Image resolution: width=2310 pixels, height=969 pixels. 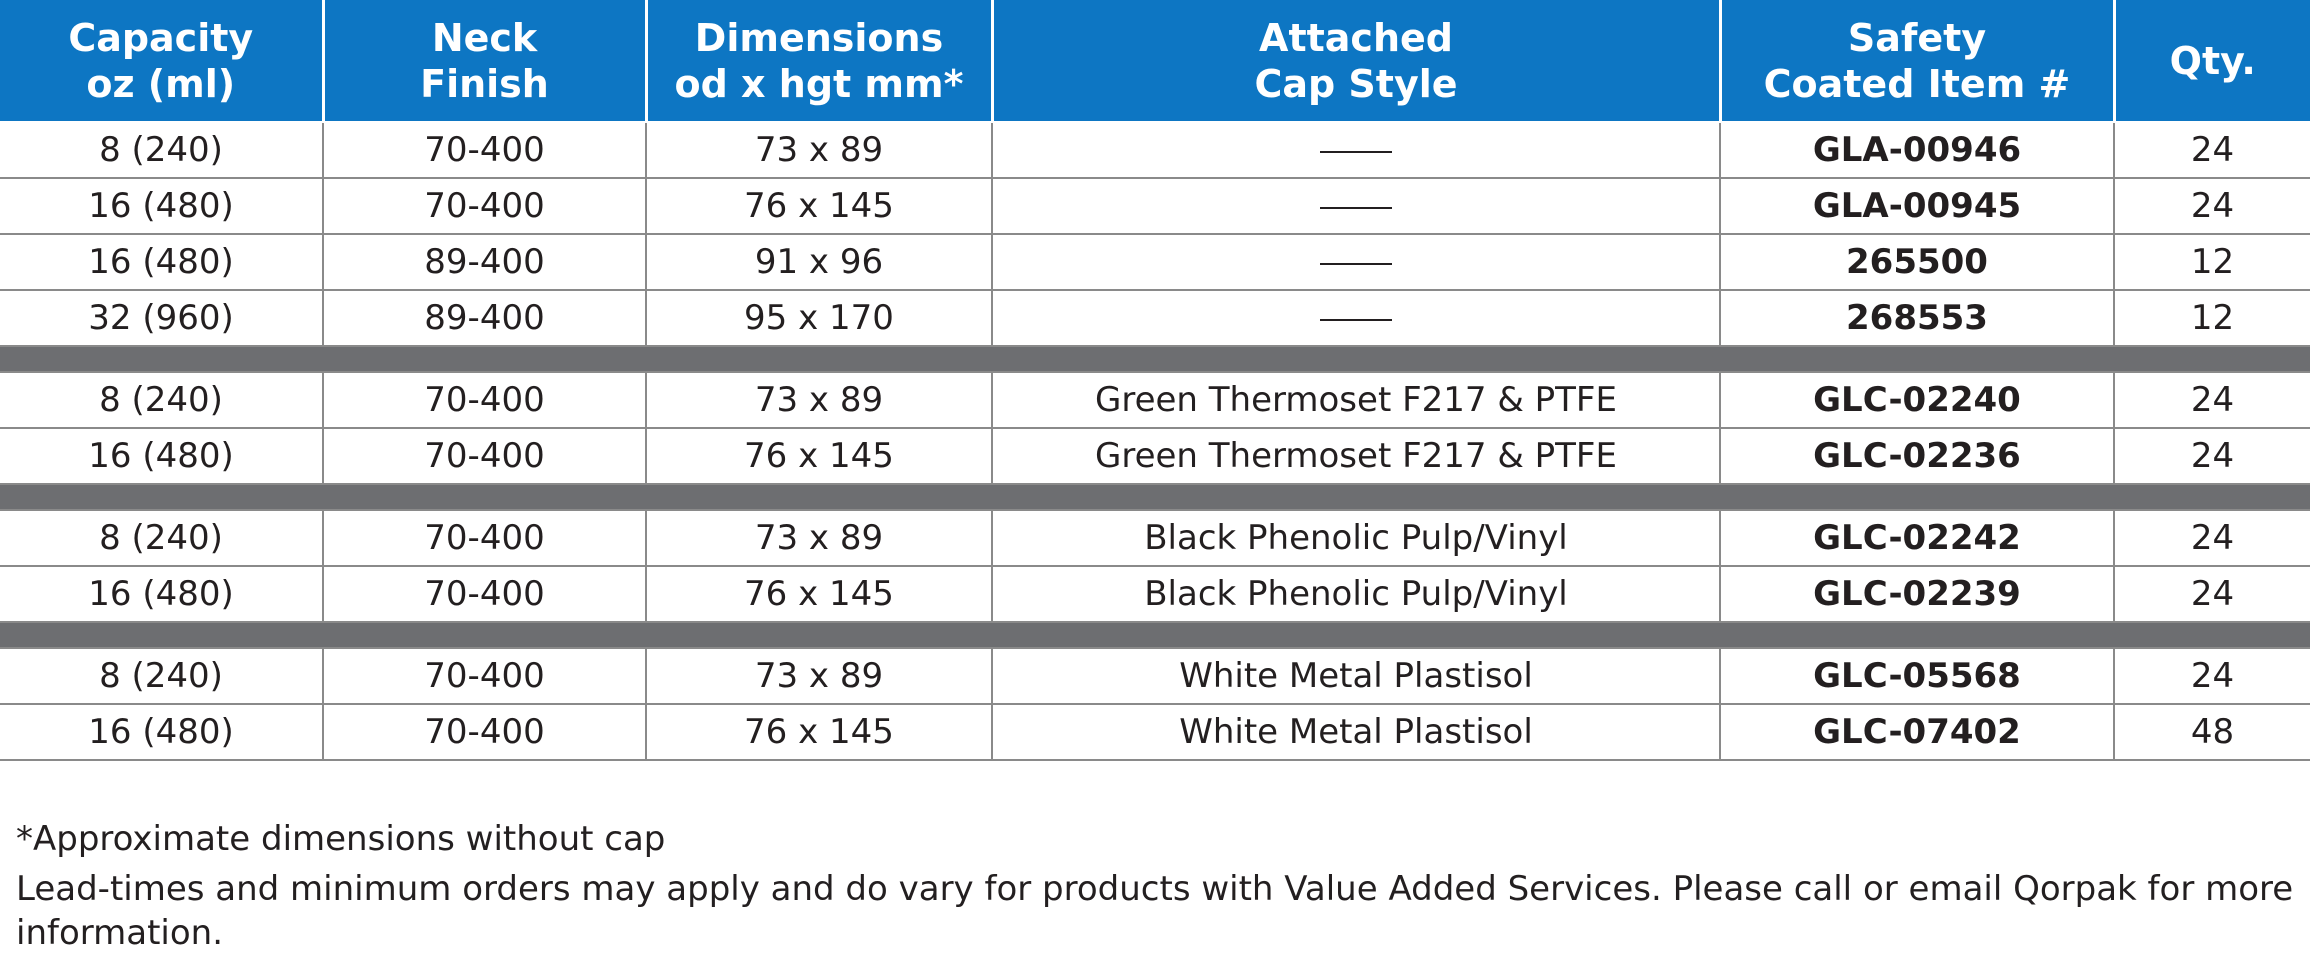 What do you see at coordinates (1917, 37) in the screenshot?
I see `header-line: Safety` at bounding box center [1917, 37].